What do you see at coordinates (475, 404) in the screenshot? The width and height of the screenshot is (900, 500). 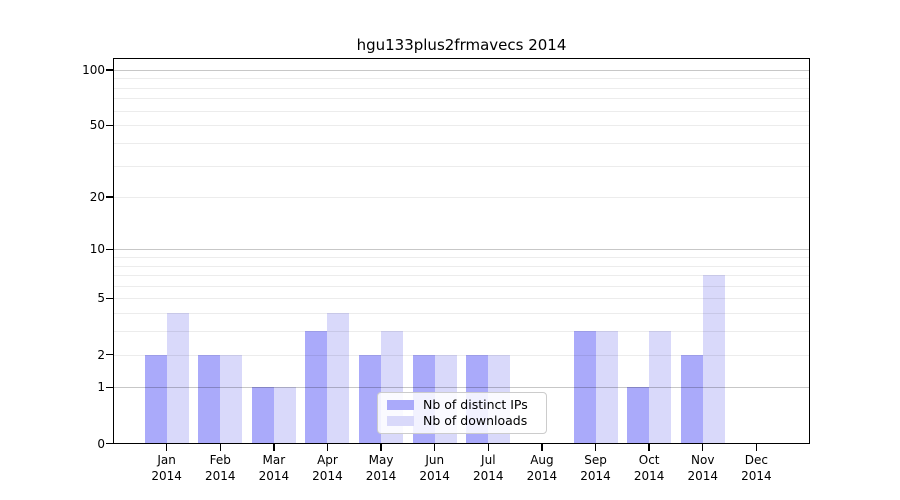 I see `legend-label-distinct-ips: Nb of distinct IPs` at bounding box center [475, 404].